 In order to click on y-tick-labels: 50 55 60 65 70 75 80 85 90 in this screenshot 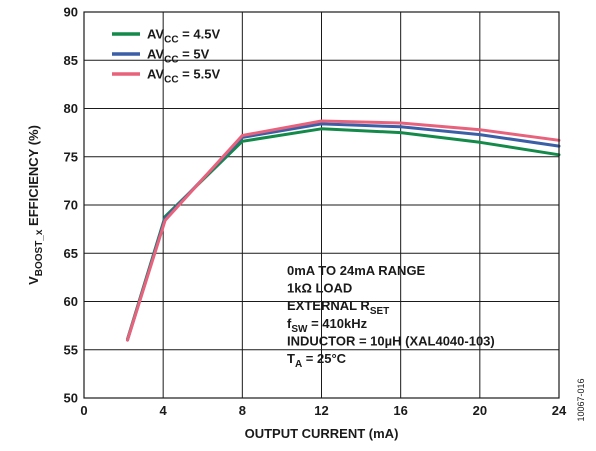, I will do `click(71, 205)`.